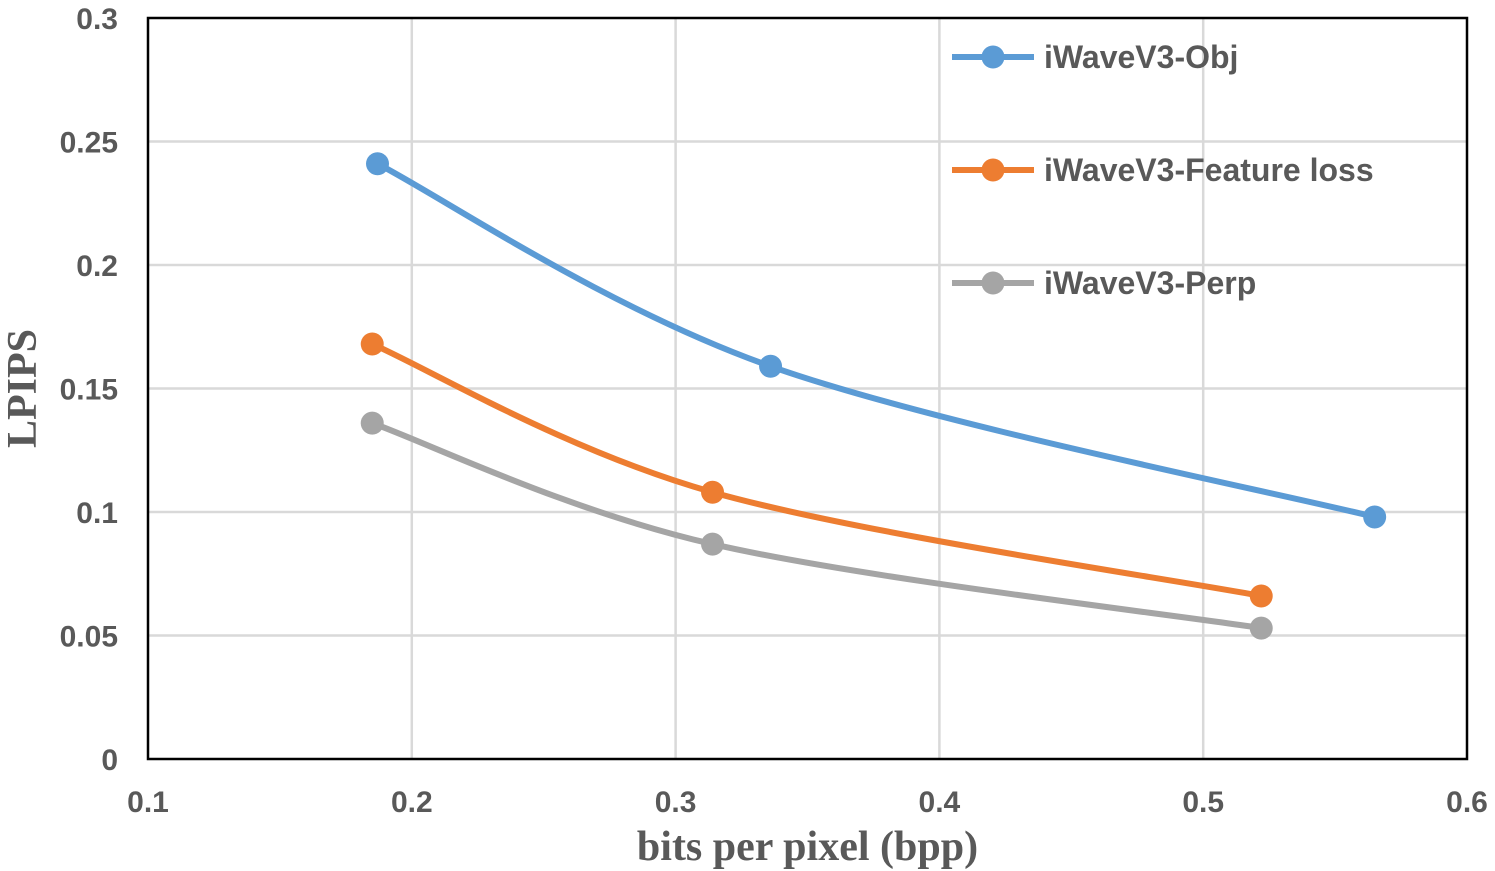 This screenshot has width=1495, height=871. I want to click on y-axis-title: LPIPS, so click(23, 388).